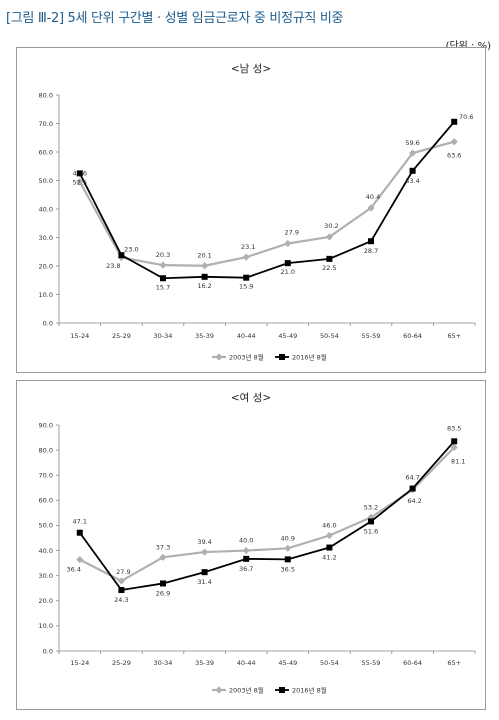 The width and height of the screenshot is (499, 720). Describe the element at coordinates (329, 336) in the screenshot. I see `x-tick-label: 50-54` at that location.